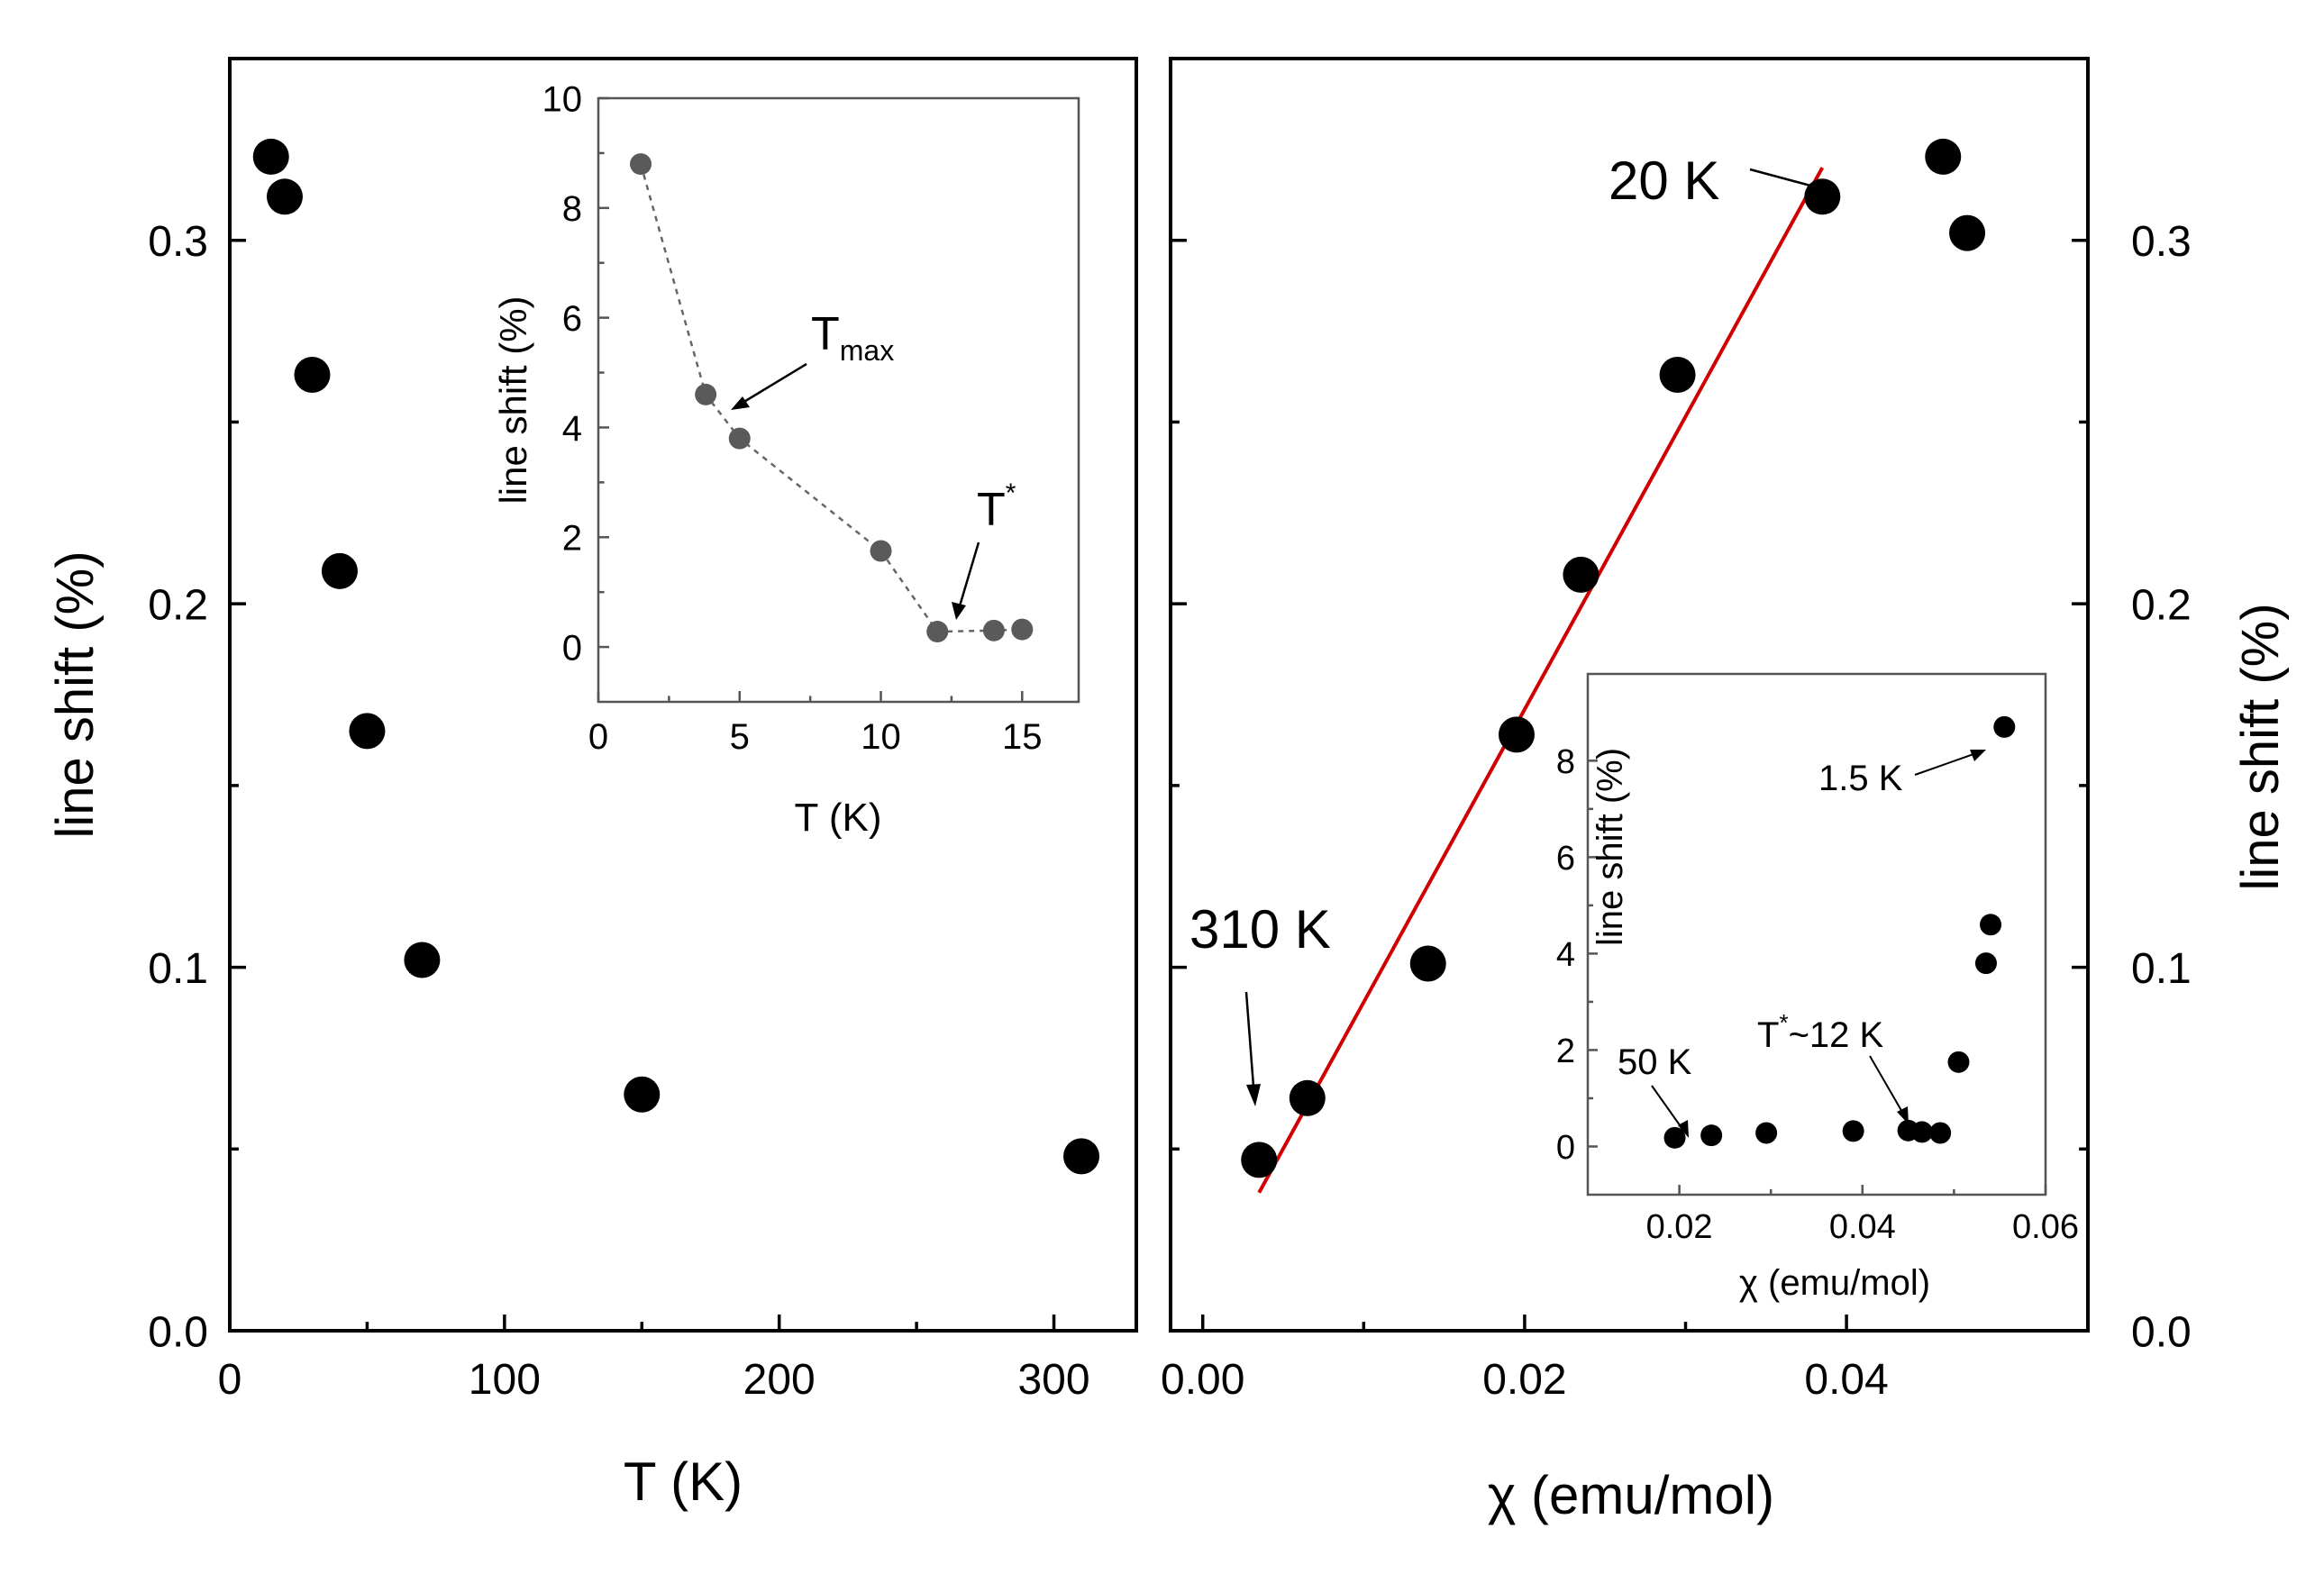  I want to click on x-tick-label: 0.00, so click(1202, 1380).